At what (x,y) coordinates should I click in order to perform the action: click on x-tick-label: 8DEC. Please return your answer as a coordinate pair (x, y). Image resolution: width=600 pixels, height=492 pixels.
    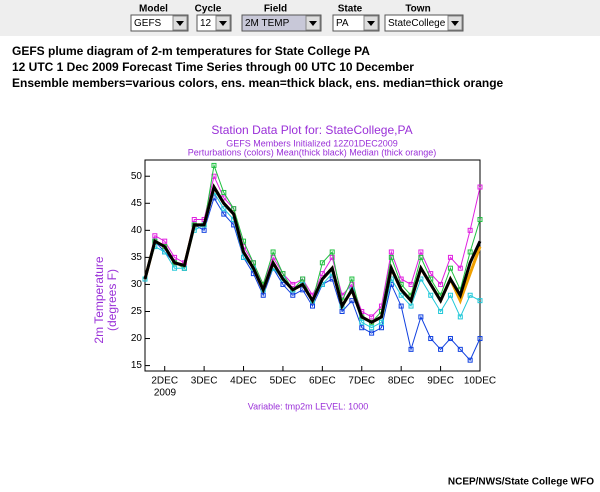
    Looking at the image, I should click on (401, 381).